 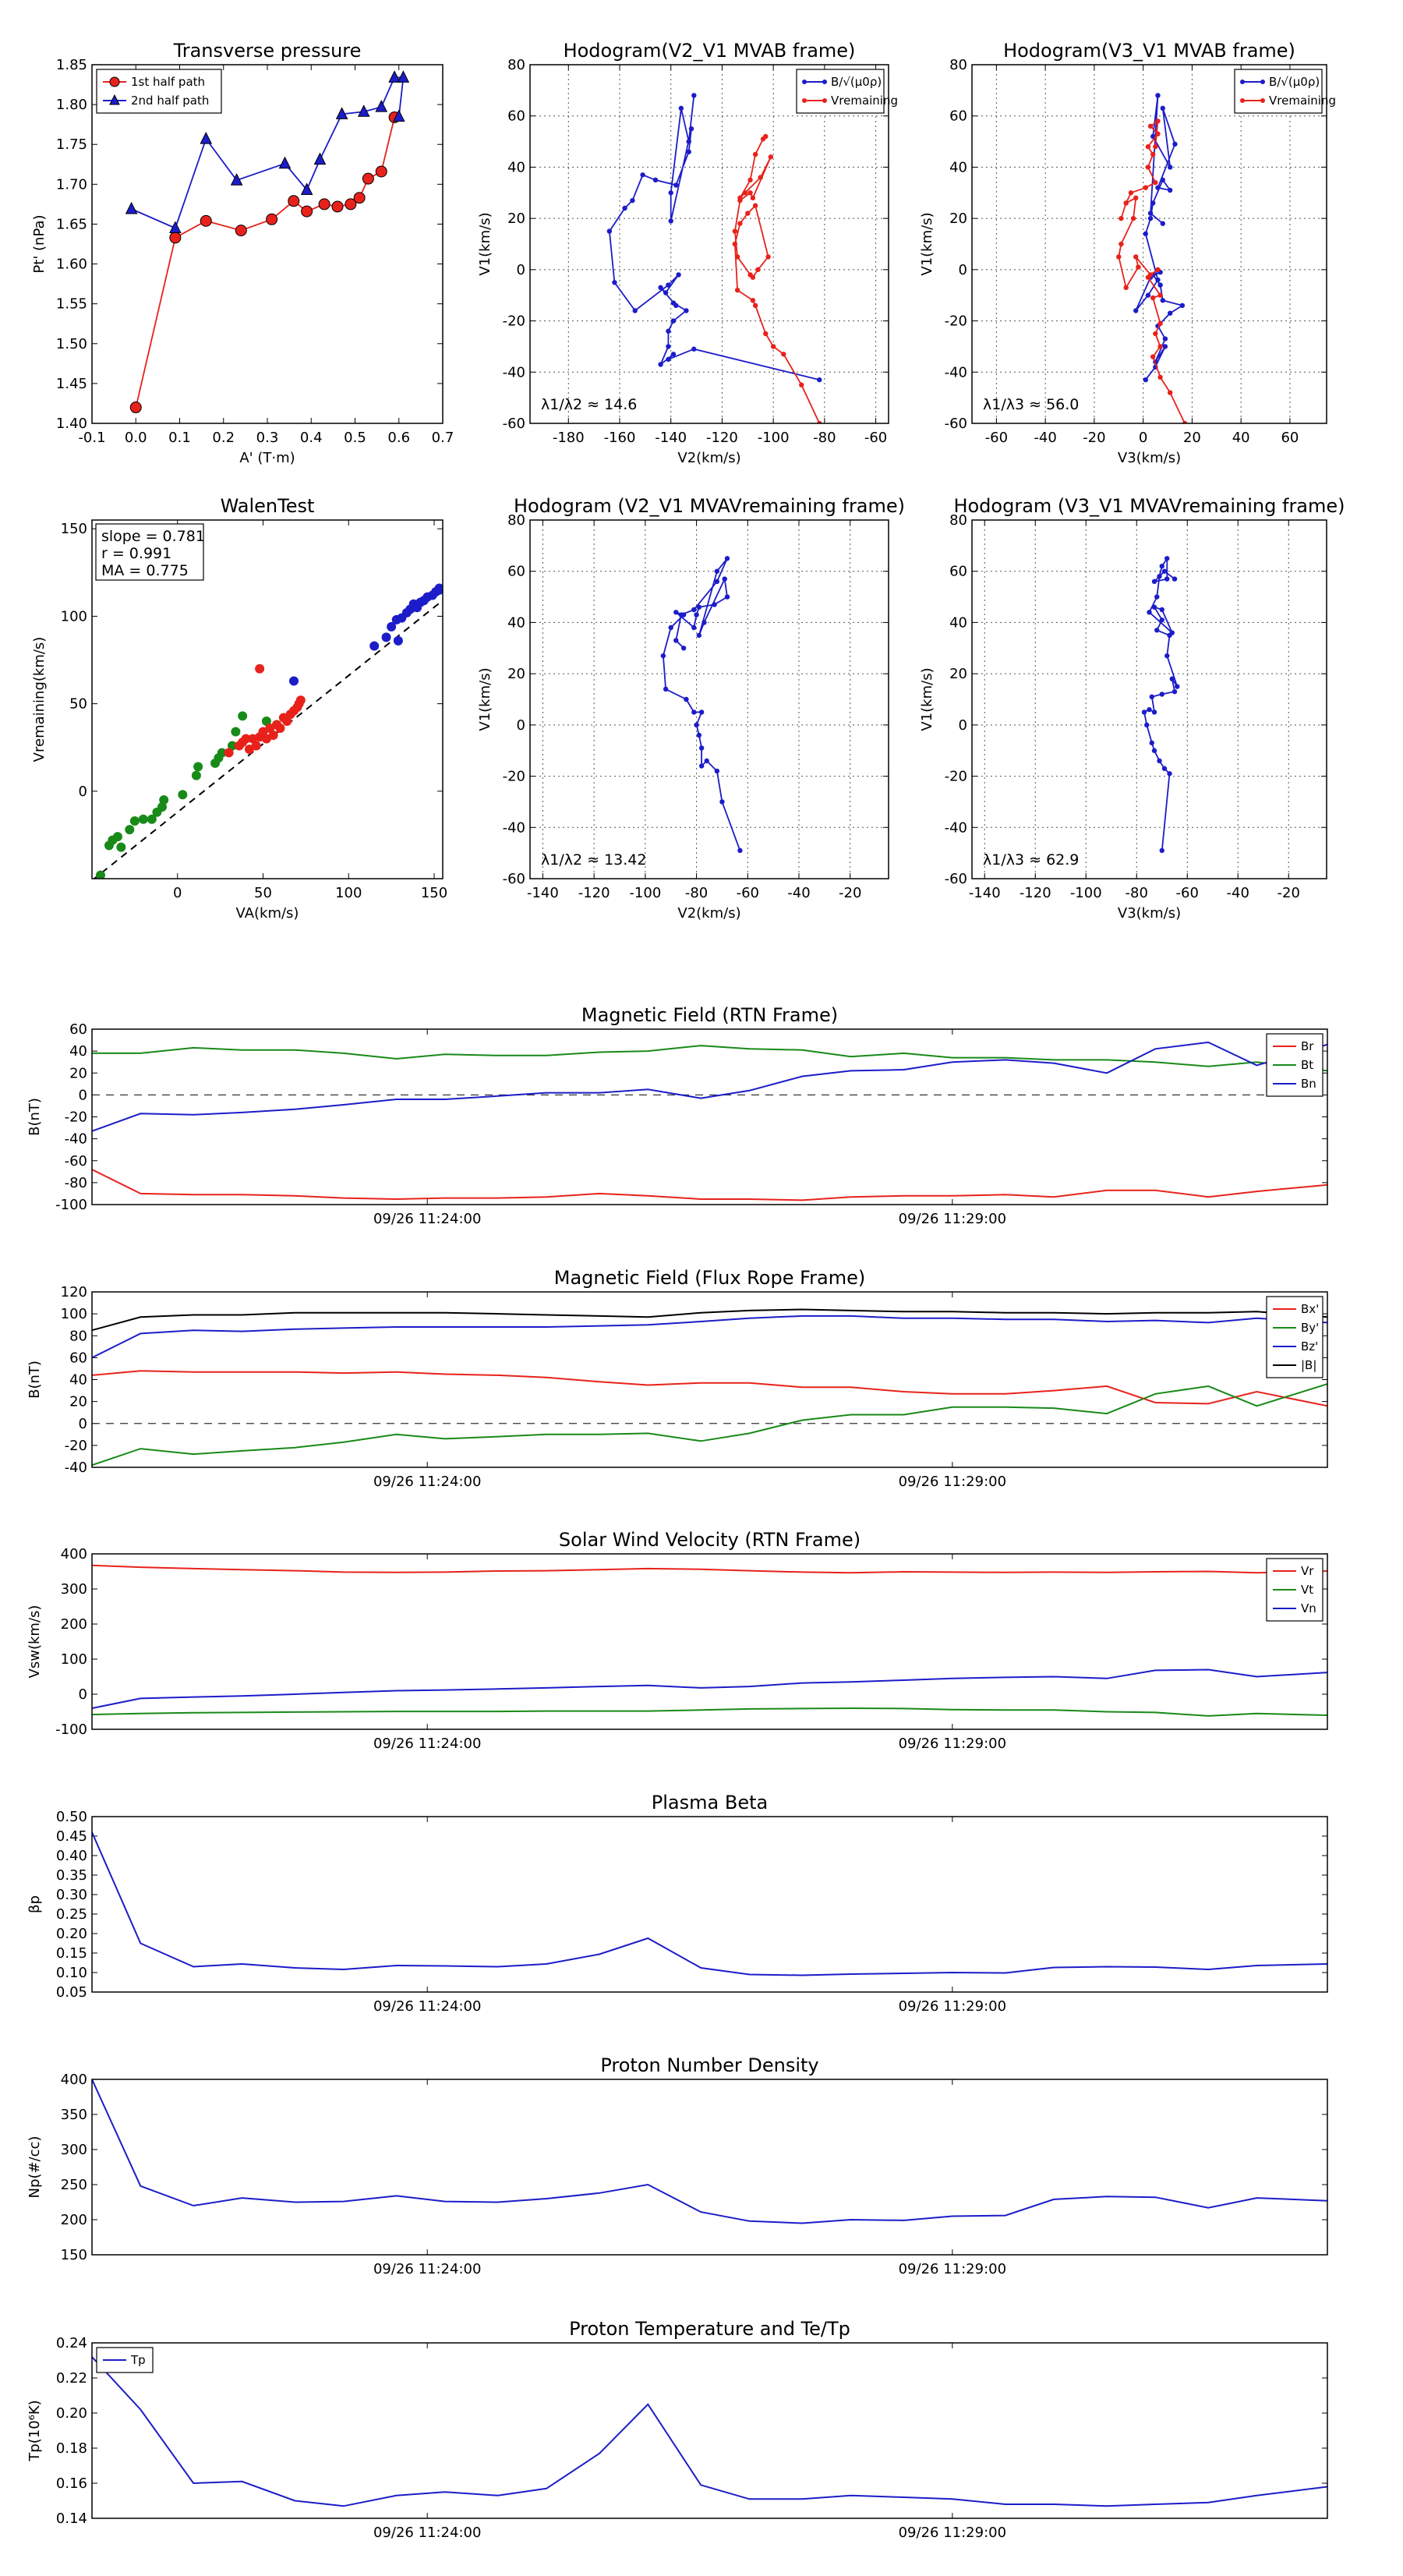 What do you see at coordinates (1152, 271) in the screenshot?
I see `series-vremaining-line` at bounding box center [1152, 271].